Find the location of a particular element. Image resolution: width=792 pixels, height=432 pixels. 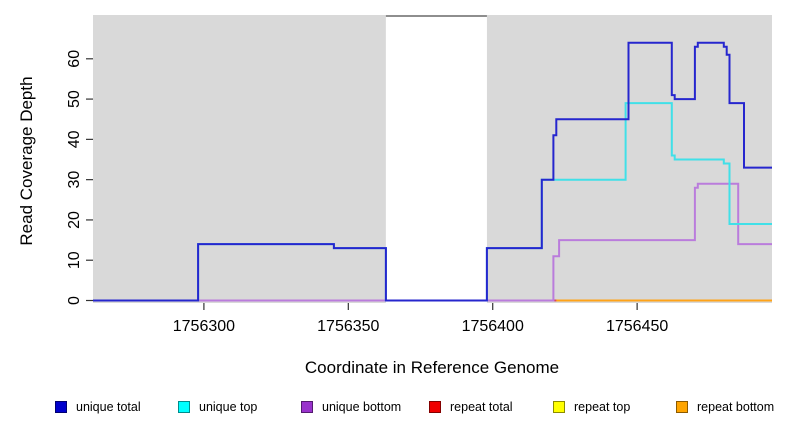

legend-swatch-unique-total-icon is located at coordinates (61, 407).